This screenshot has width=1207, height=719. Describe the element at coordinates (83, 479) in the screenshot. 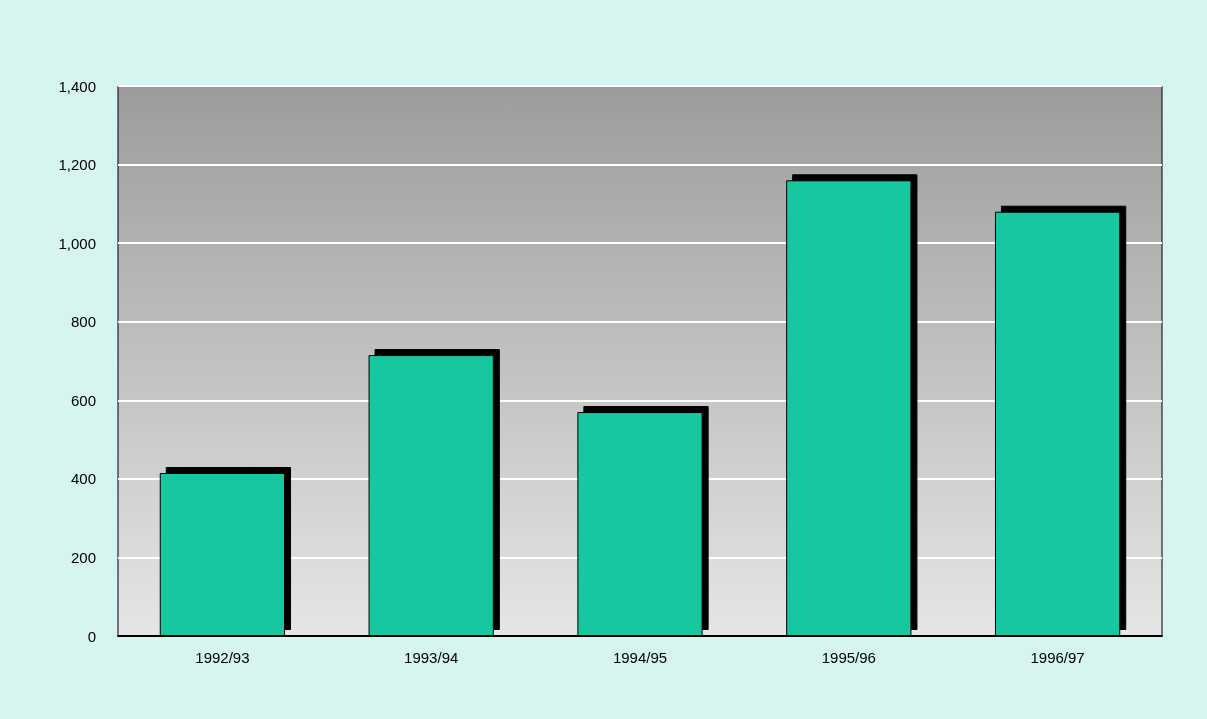

I see `y-tick-label: 400` at that location.